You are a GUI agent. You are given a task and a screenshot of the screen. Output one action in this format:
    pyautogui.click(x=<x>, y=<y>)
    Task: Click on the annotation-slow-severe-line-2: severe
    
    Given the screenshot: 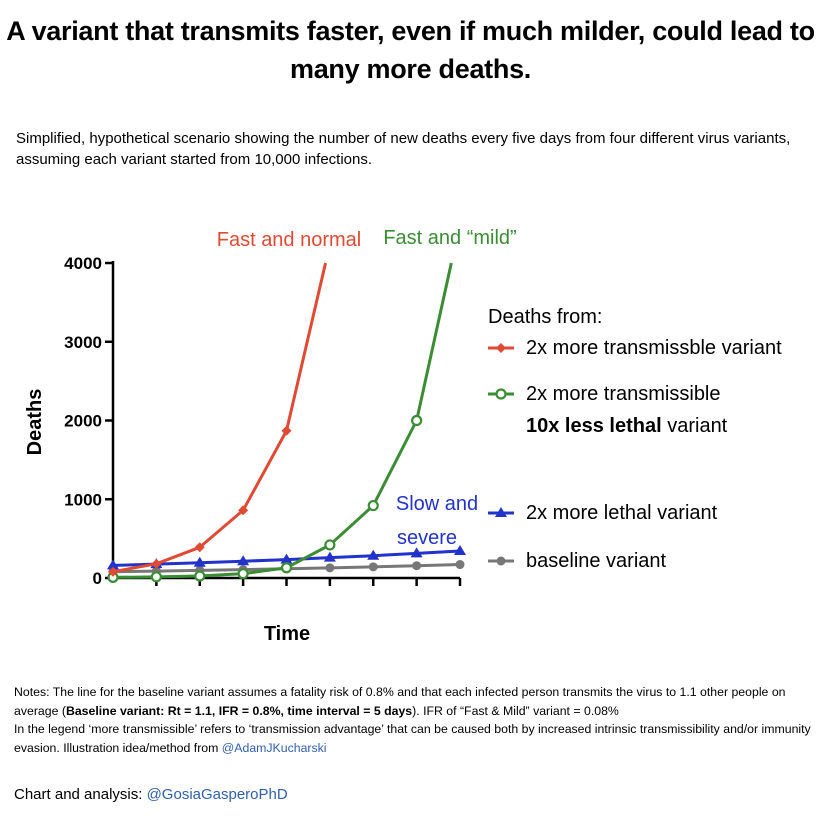 What is the action you would take?
    pyautogui.click(x=427, y=538)
    